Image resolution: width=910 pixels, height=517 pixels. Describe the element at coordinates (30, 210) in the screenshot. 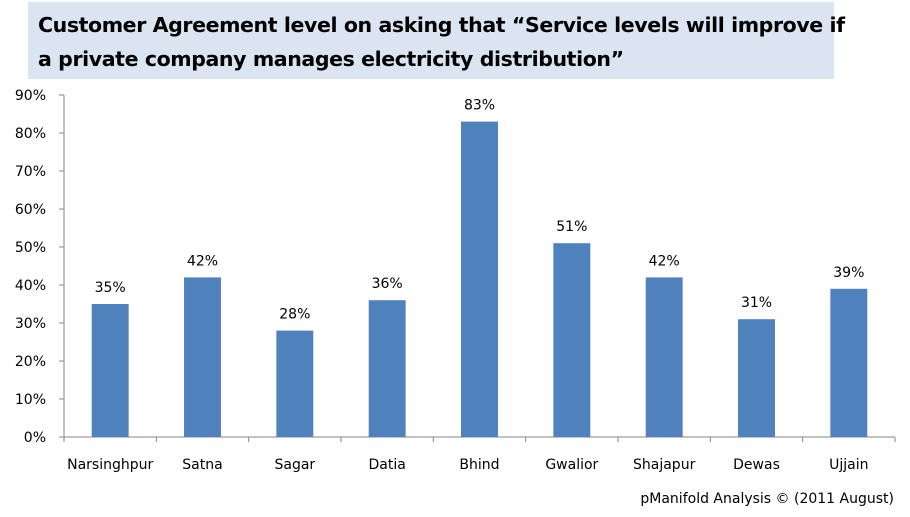

I see `y-tick-label: 60%` at that location.